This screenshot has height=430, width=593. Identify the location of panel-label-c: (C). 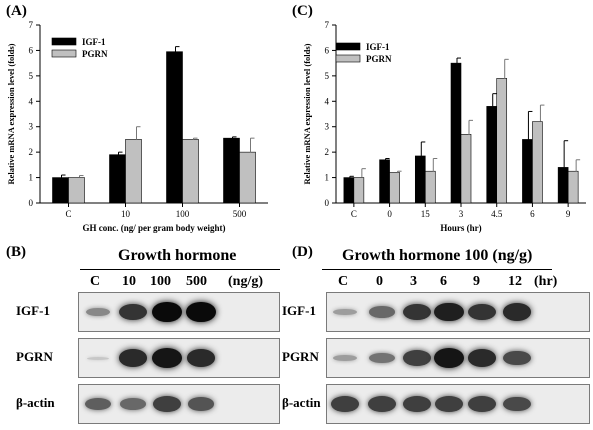
(302, 11).